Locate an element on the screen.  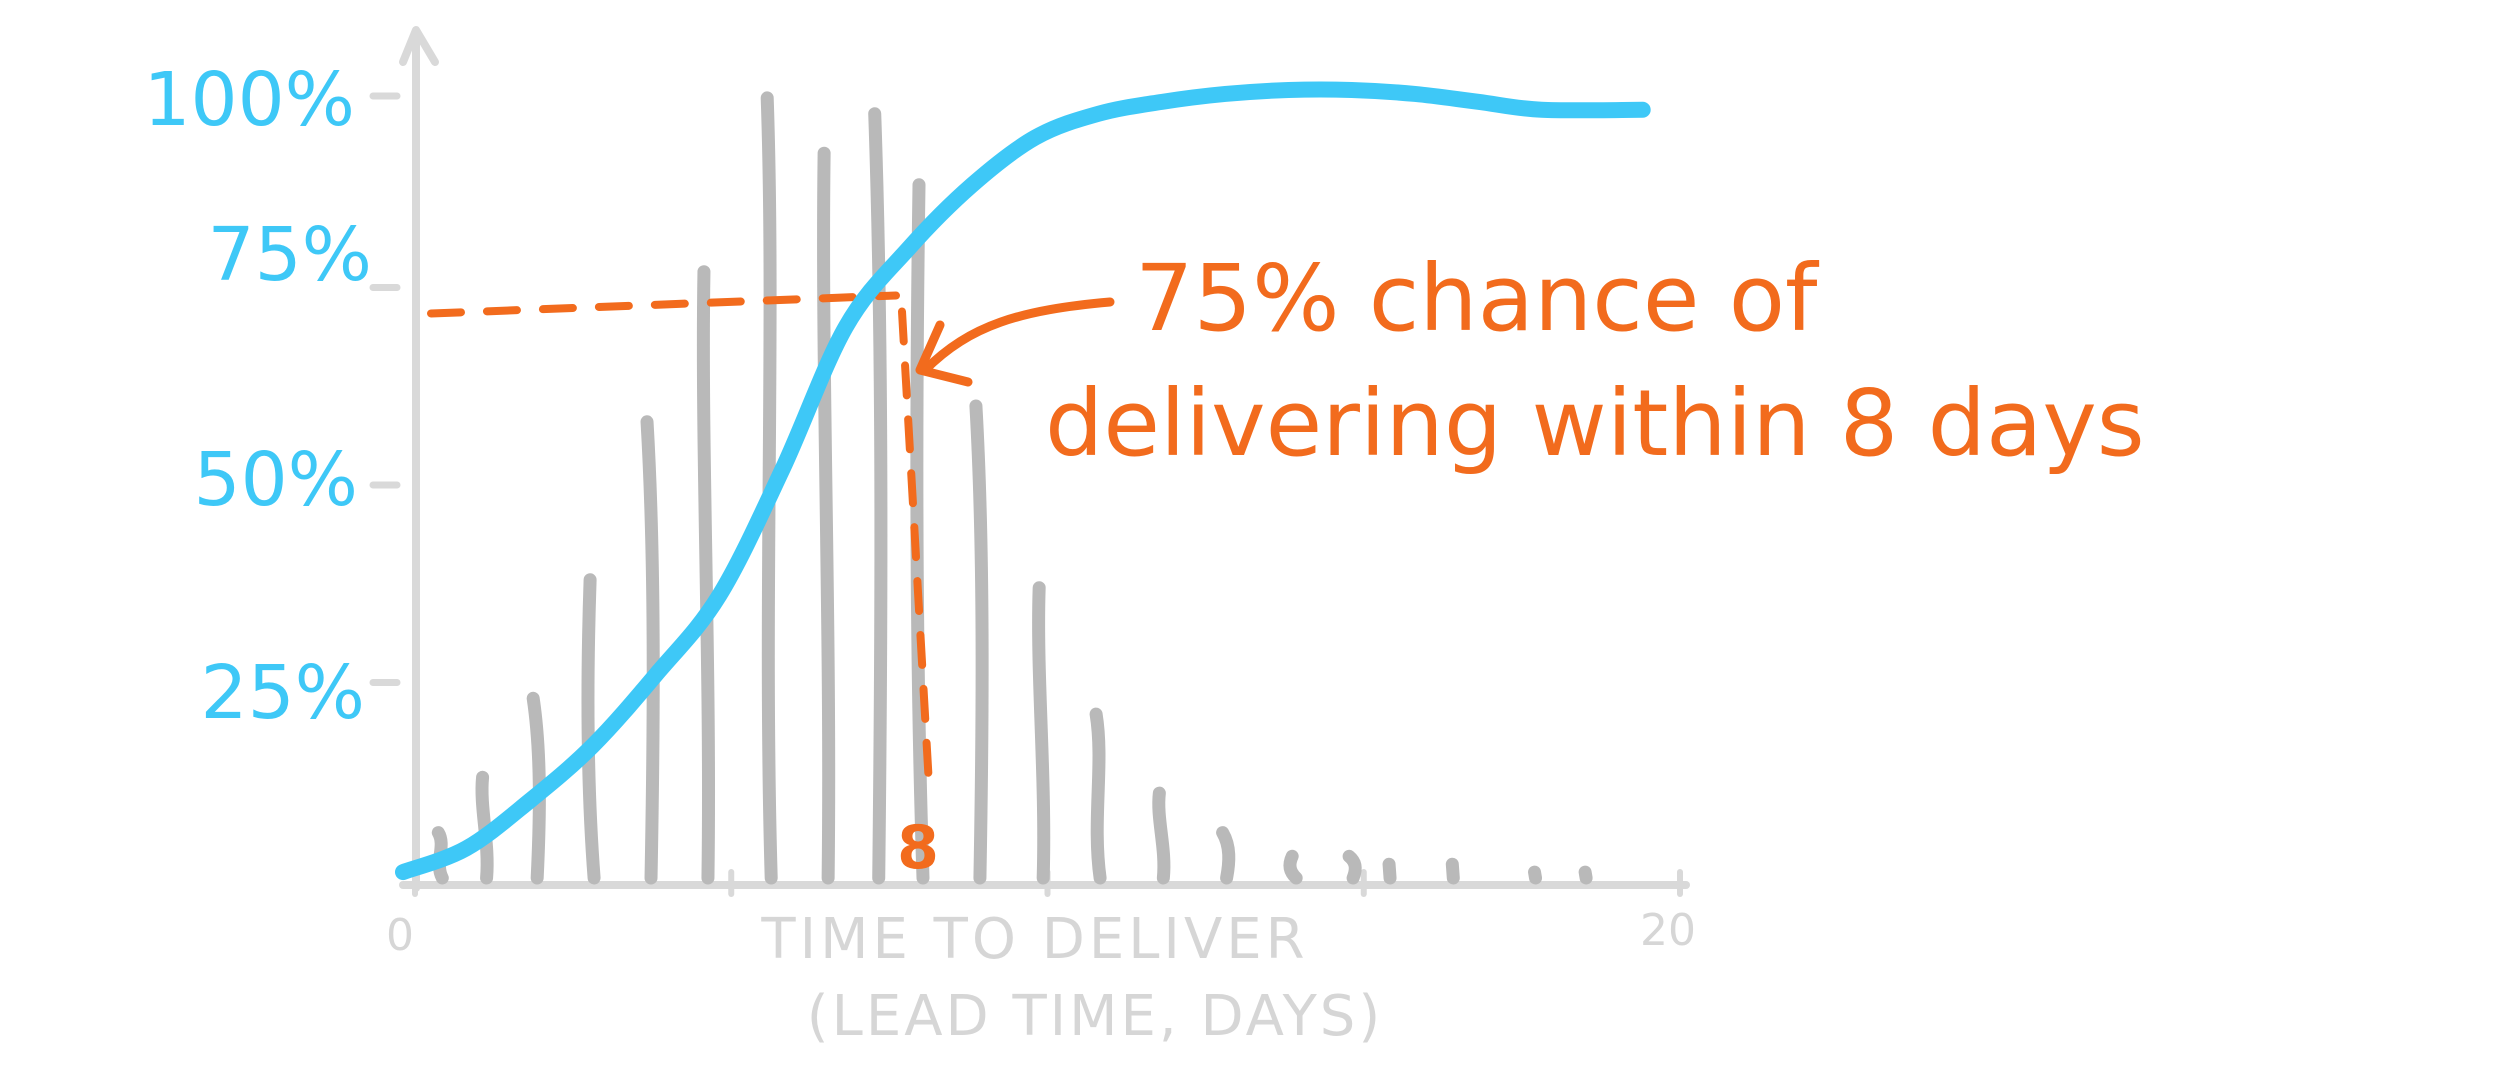
guide-line-horizontal is located at coordinates (663, 304).